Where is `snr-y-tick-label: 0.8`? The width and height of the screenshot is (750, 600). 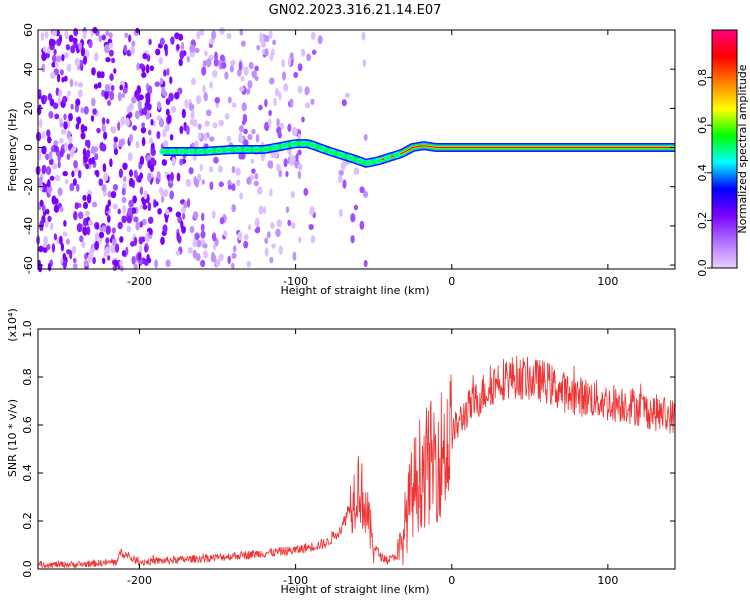 snr-y-tick-label: 0.8 is located at coordinates (27, 377).